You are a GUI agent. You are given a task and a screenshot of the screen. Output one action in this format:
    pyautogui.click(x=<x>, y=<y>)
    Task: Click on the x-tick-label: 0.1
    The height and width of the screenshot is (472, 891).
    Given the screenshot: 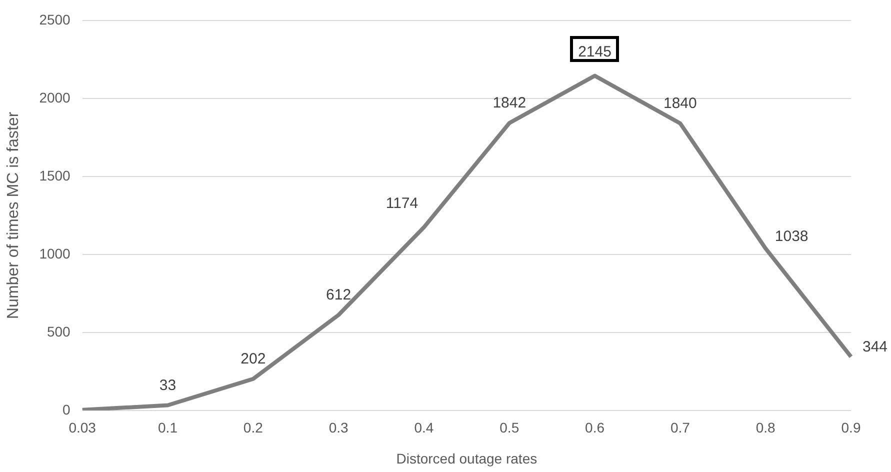 What is the action you would take?
    pyautogui.click(x=168, y=428)
    